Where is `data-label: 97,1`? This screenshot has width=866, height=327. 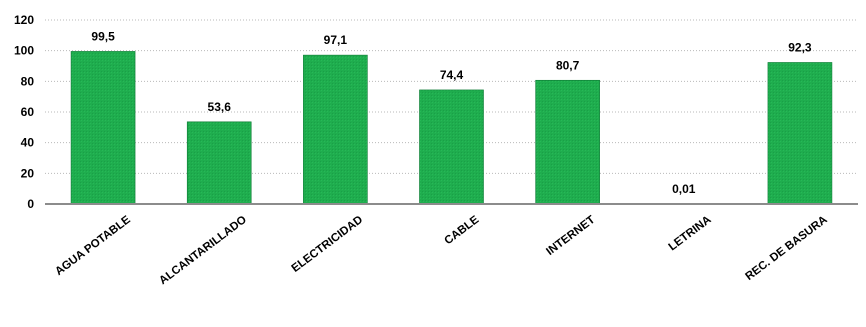 data-label: 97,1 is located at coordinates (336, 40).